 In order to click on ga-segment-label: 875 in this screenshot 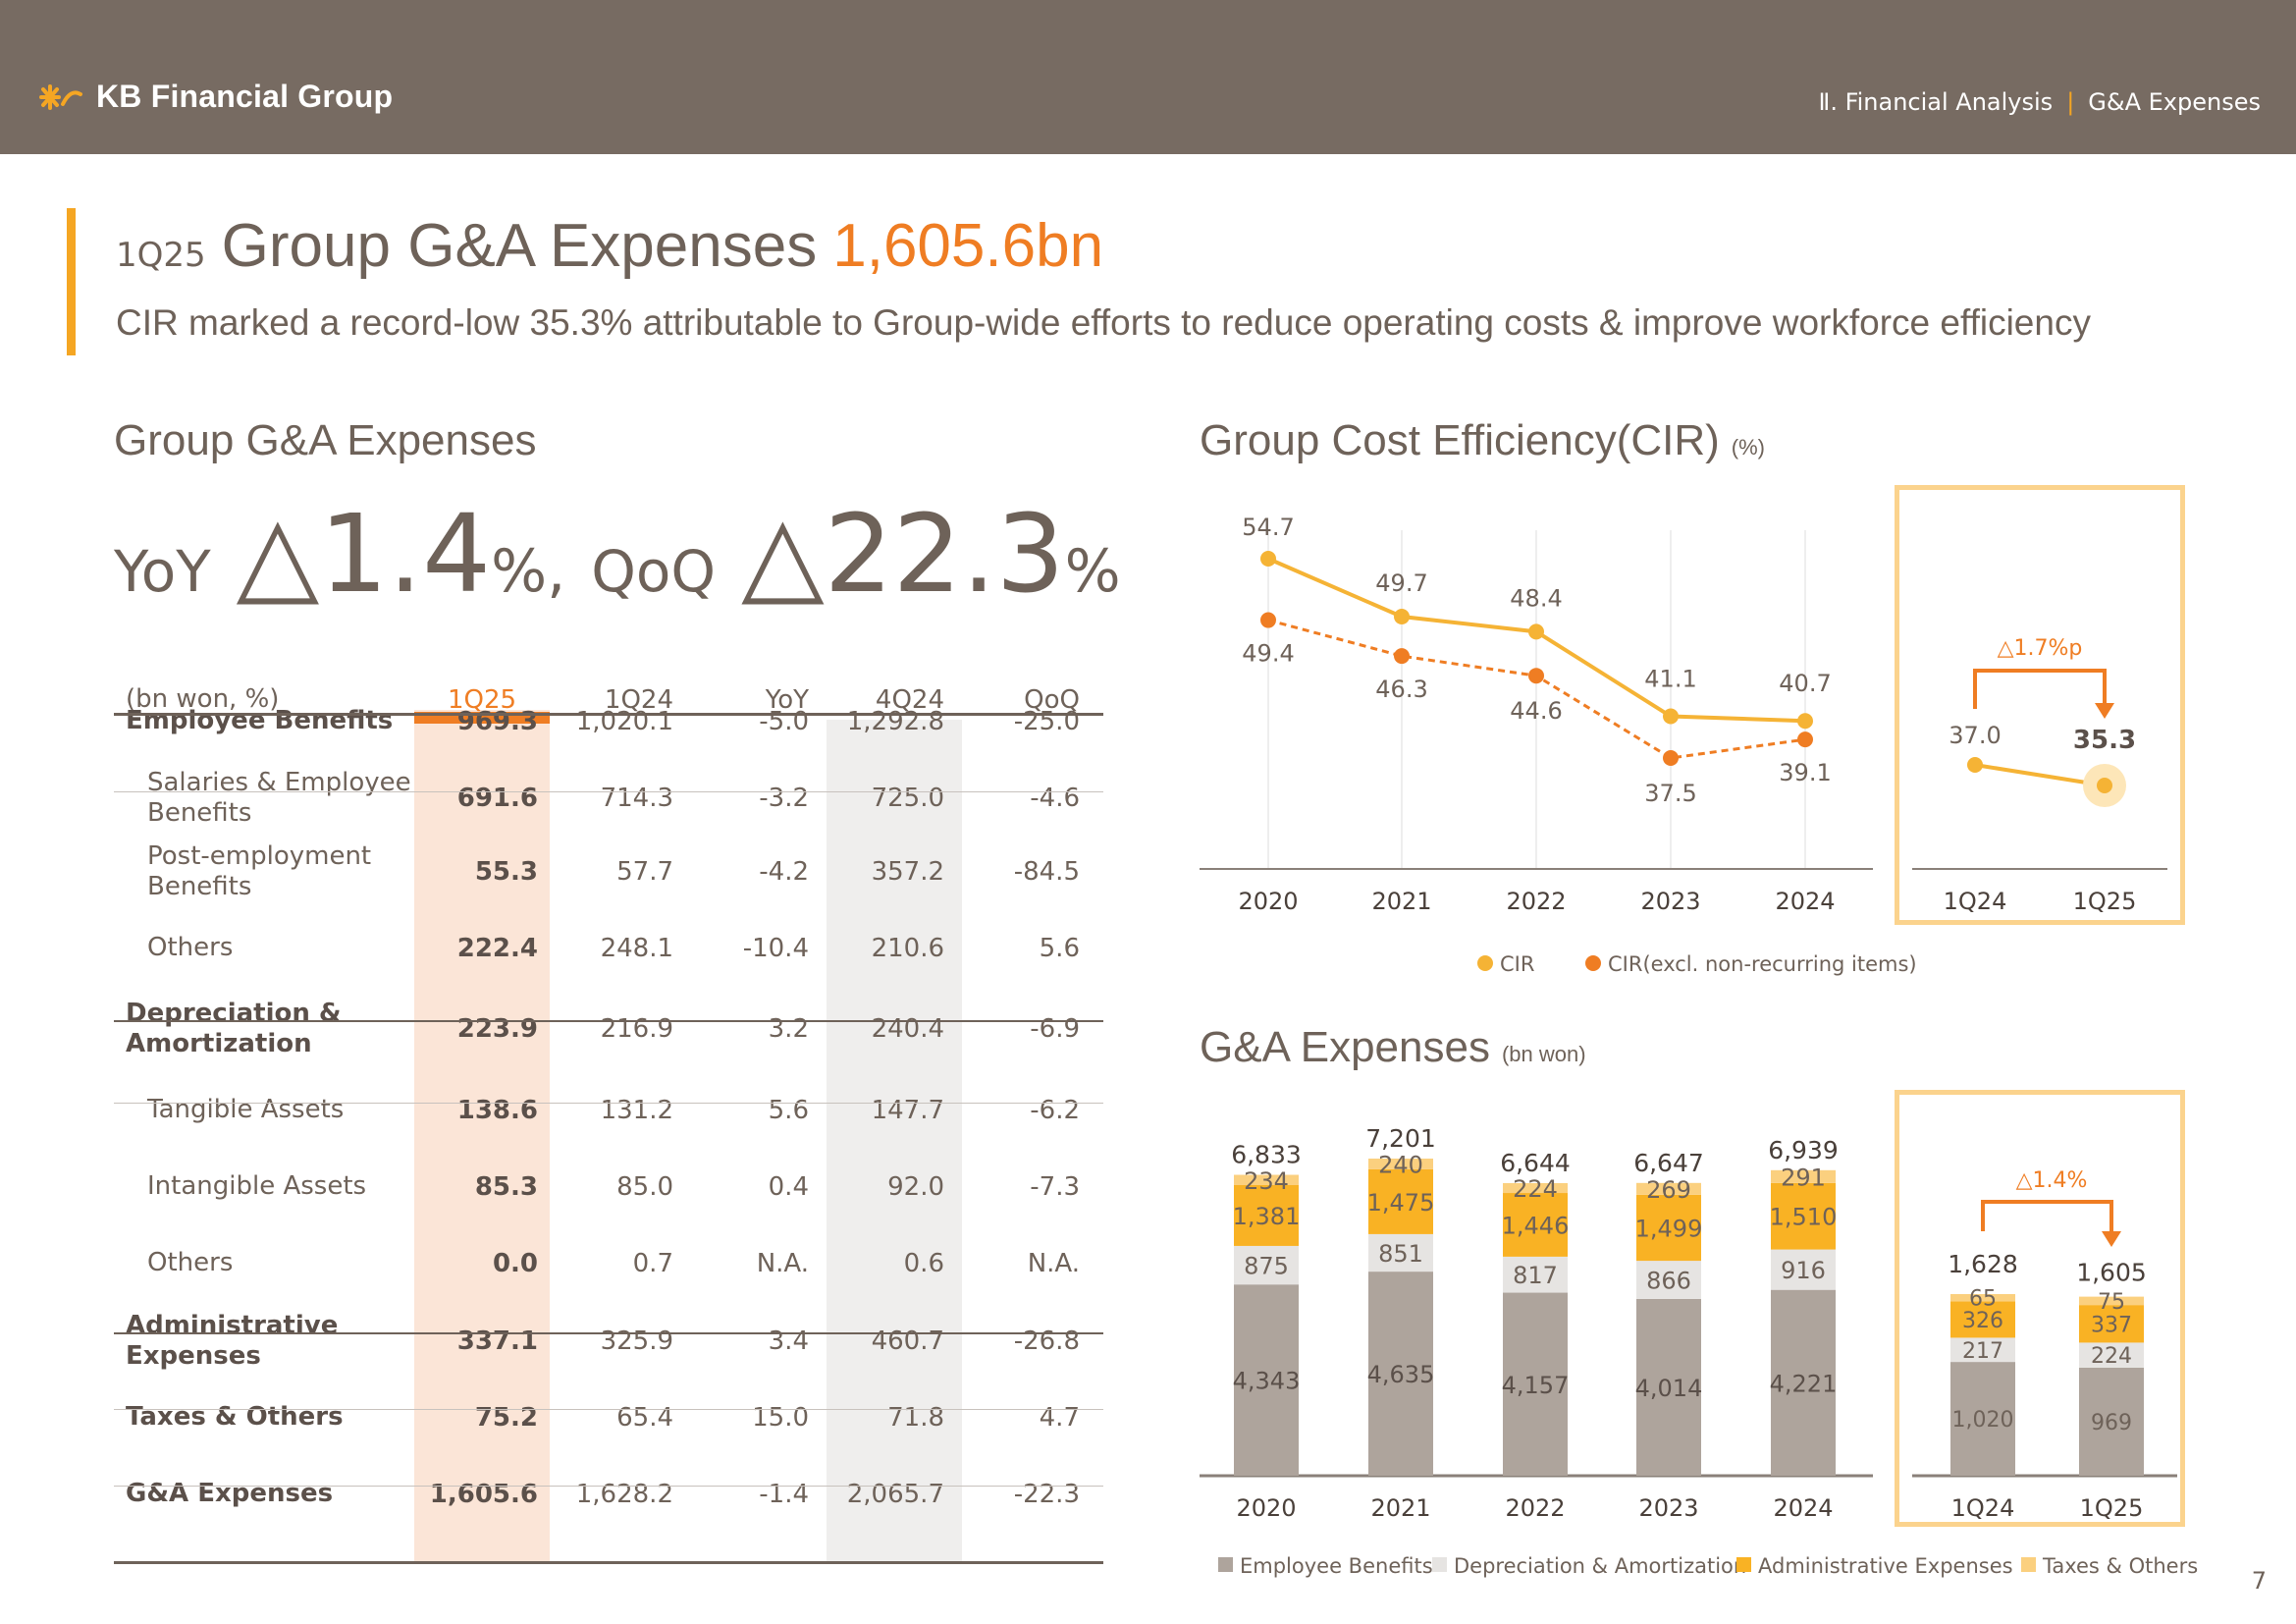, I will do `click(1266, 1266)`.